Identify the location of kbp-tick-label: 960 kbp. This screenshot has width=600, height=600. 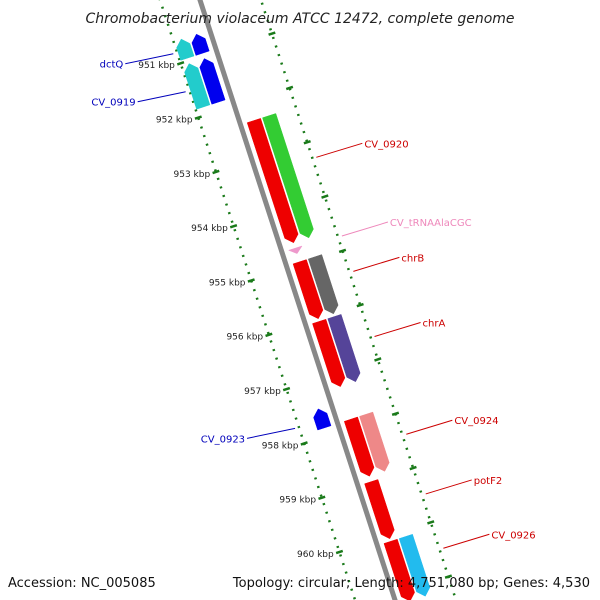
(315, 555).